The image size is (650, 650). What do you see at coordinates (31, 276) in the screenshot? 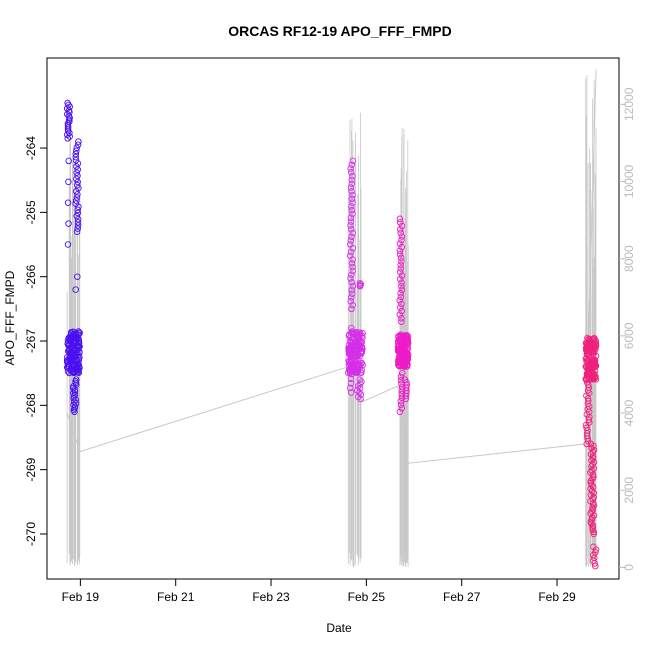
I see `y-tick-label: -266` at bounding box center [31, 276].